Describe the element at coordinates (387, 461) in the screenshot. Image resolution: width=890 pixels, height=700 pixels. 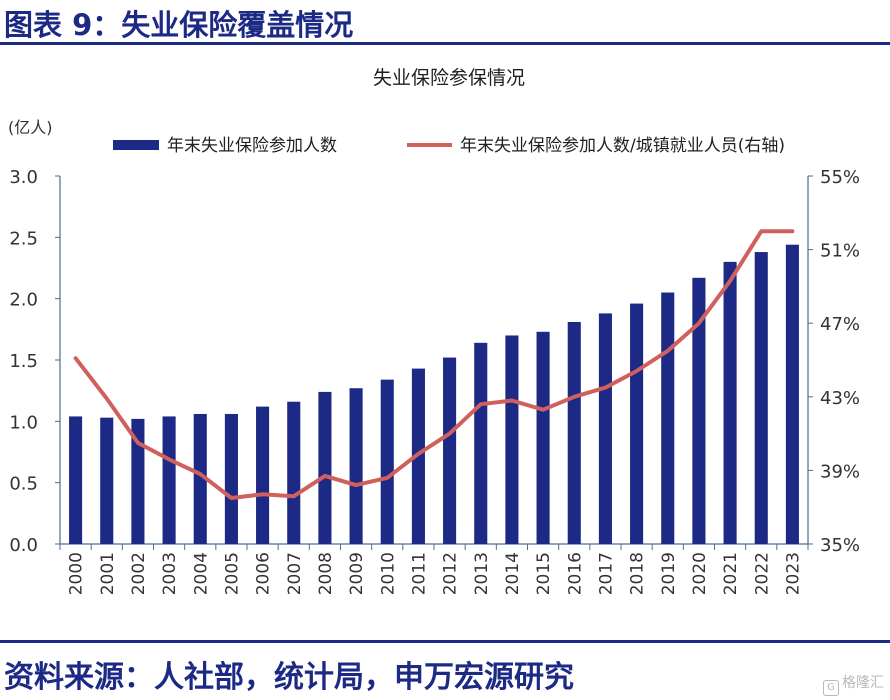
I see `bar-2010` at that location.